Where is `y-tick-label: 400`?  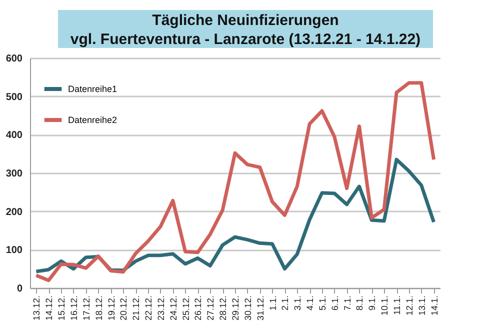 y-tick-label: 400 is located at coordinates (14, 136).